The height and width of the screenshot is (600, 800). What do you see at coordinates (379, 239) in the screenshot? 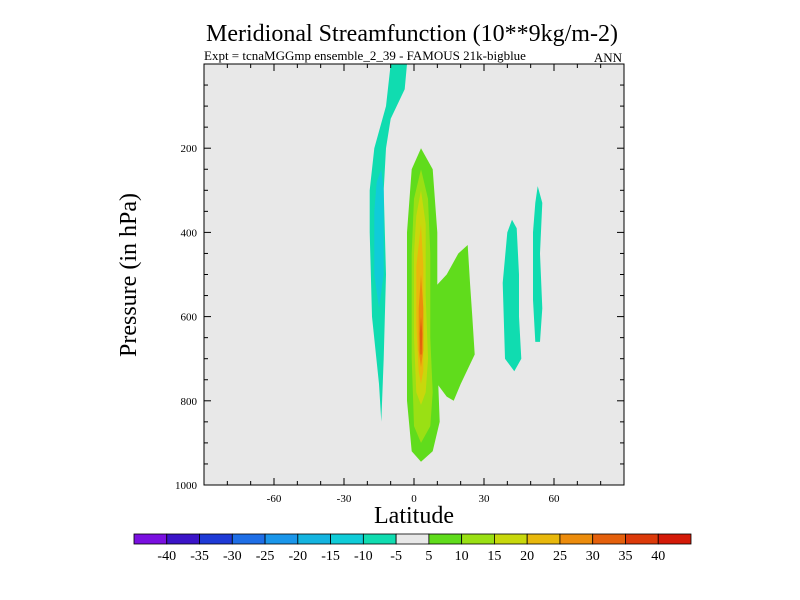
I see `contour-inner-neg-core` at bounding box center [379, 239].